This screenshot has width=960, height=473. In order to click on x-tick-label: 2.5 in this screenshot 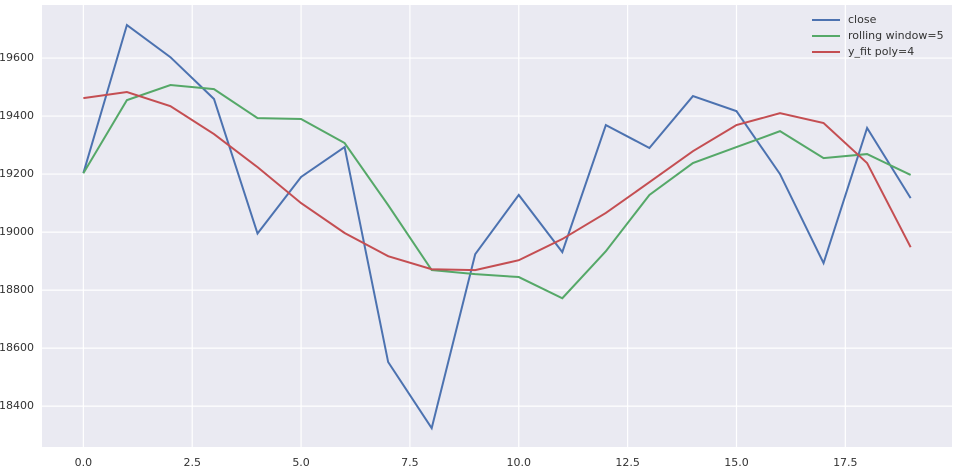, I will do `click(192, 462)`.